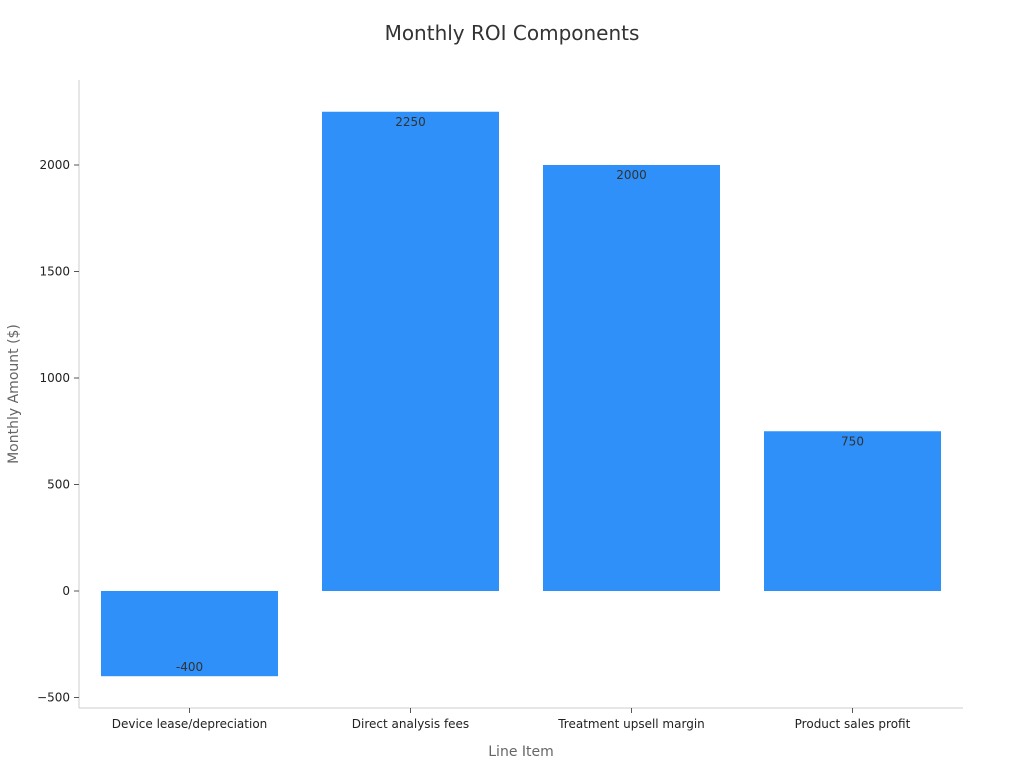  I want to click on y-axis-ticks: −500 0 500 1000 1500 2000, so click(58, 431).